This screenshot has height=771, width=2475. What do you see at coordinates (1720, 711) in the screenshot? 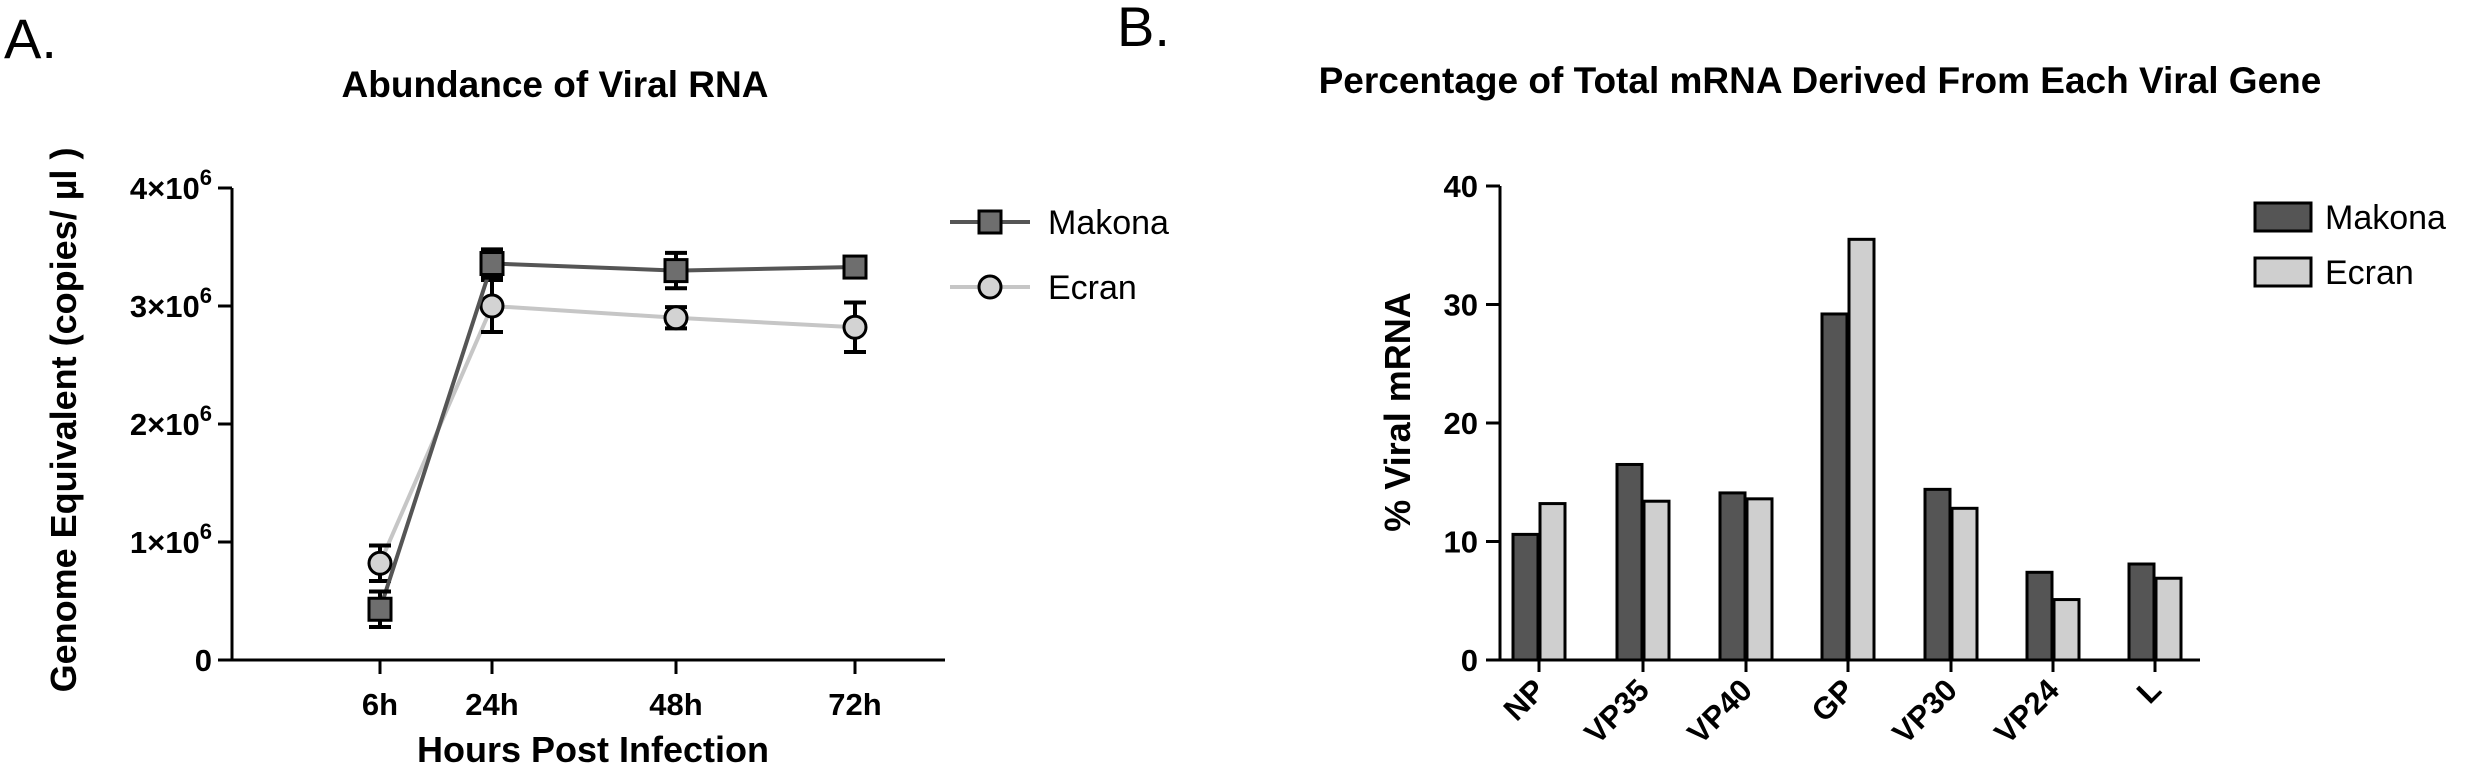
I see `chart-b-x-tick-label: VP40` at bounding box center [1720, 711].